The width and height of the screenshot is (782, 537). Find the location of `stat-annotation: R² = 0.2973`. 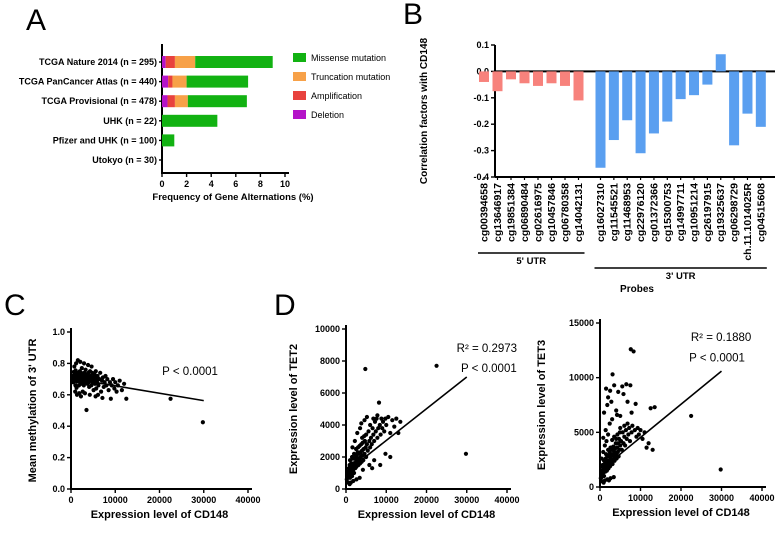

stat-annotation: R² = 0.2973 is located at coordinates (487, 349).